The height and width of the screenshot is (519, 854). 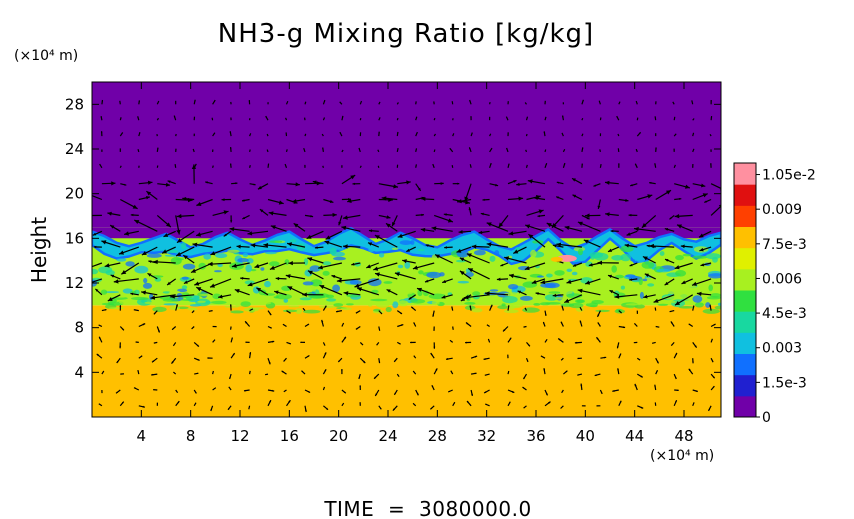 I want to click on x-tick-label: 44, so click(x=634, y=436).